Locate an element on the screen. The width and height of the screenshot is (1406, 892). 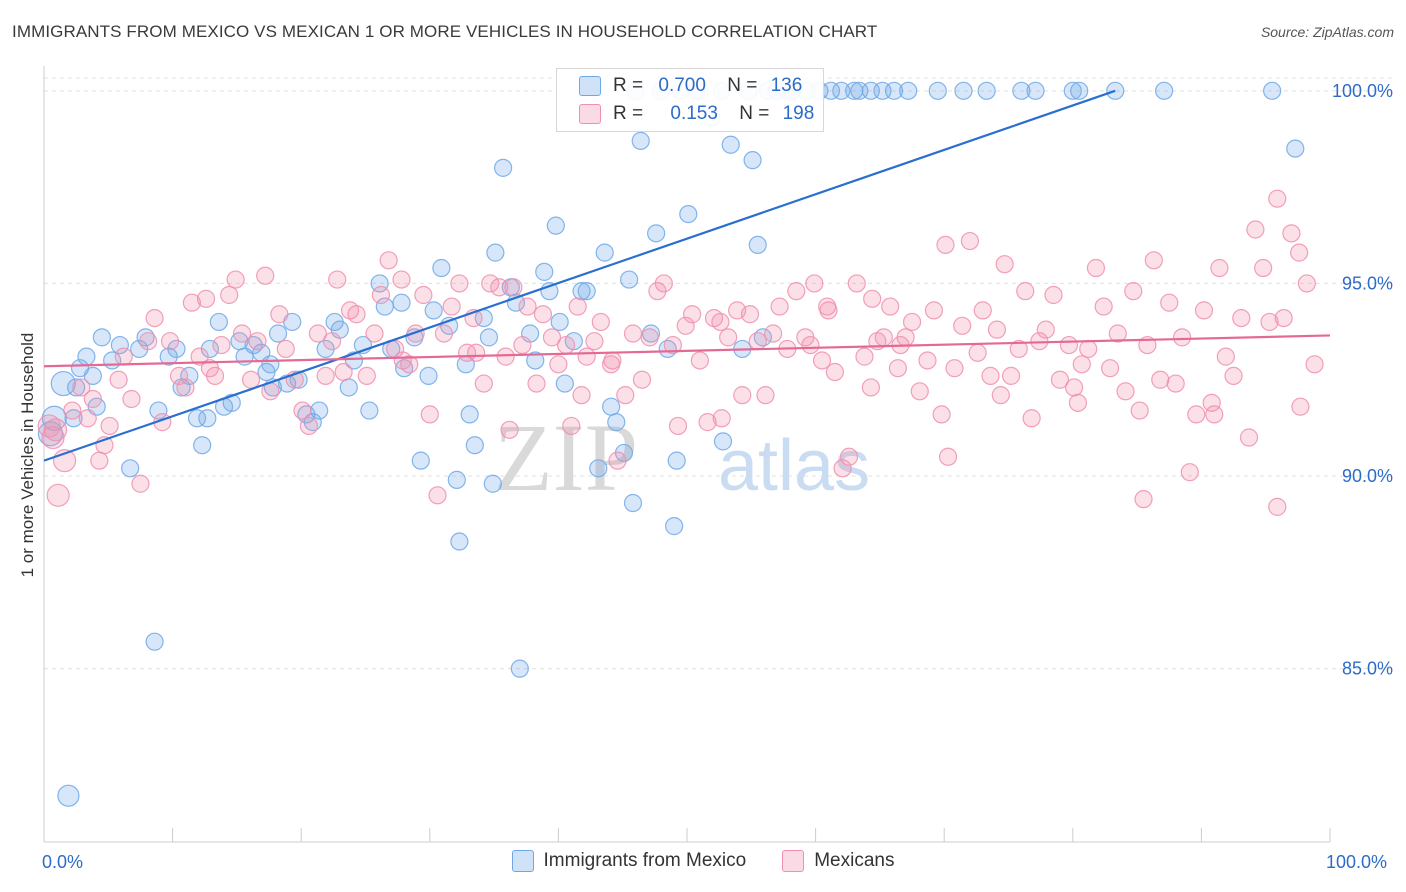
x-tick-label-min: 0.0% is located at coordinates (63, 862).